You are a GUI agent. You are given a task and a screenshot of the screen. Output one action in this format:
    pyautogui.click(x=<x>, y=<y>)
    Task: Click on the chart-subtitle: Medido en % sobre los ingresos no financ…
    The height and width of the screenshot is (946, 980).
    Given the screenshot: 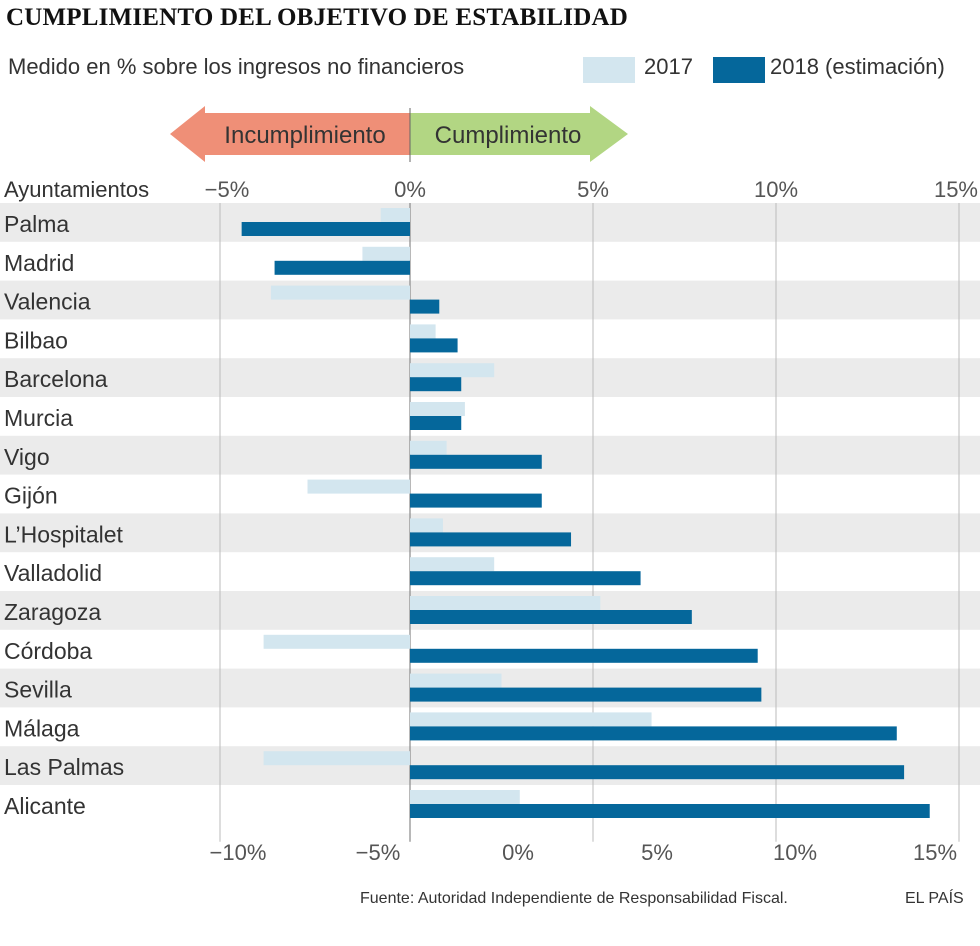 What is the action you would take?
    pyautogui.click(x=236, y=66)
    